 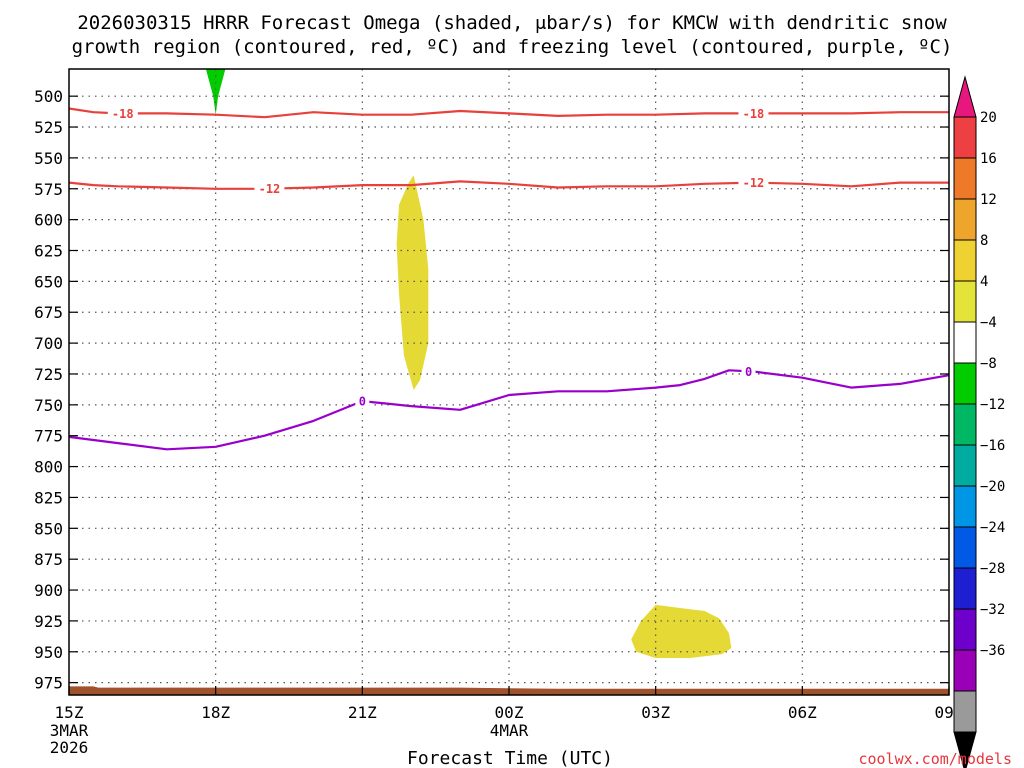 What do you see at coordinates (48, 343) in the screenshot?
I see `y-tick-label-700: 700` at bounding box center [48, 343].